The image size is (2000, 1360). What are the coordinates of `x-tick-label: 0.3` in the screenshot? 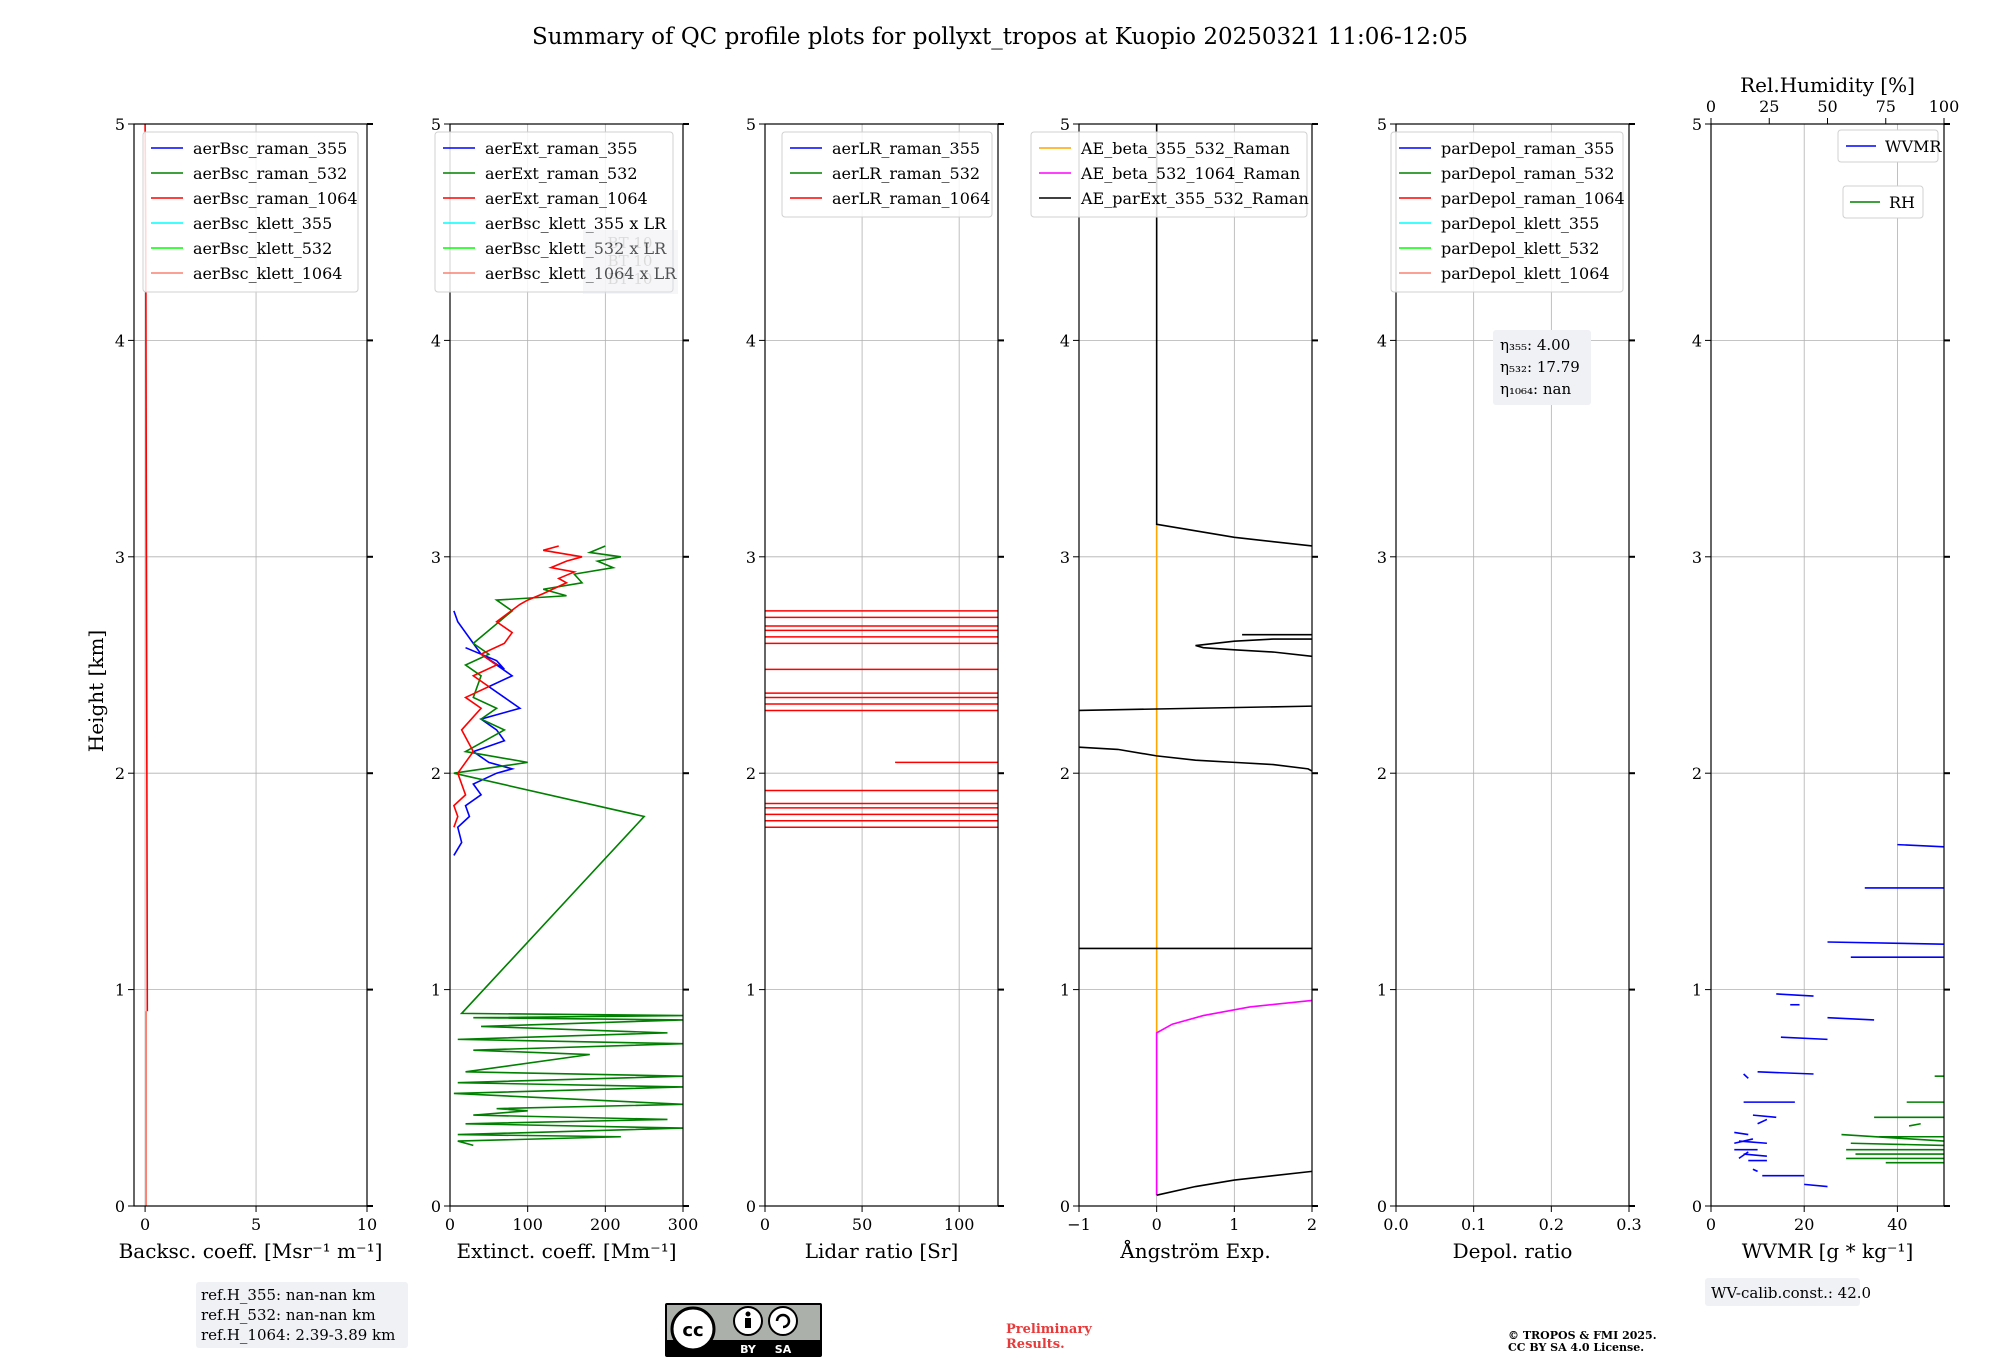 It's located at (1628, 1224).